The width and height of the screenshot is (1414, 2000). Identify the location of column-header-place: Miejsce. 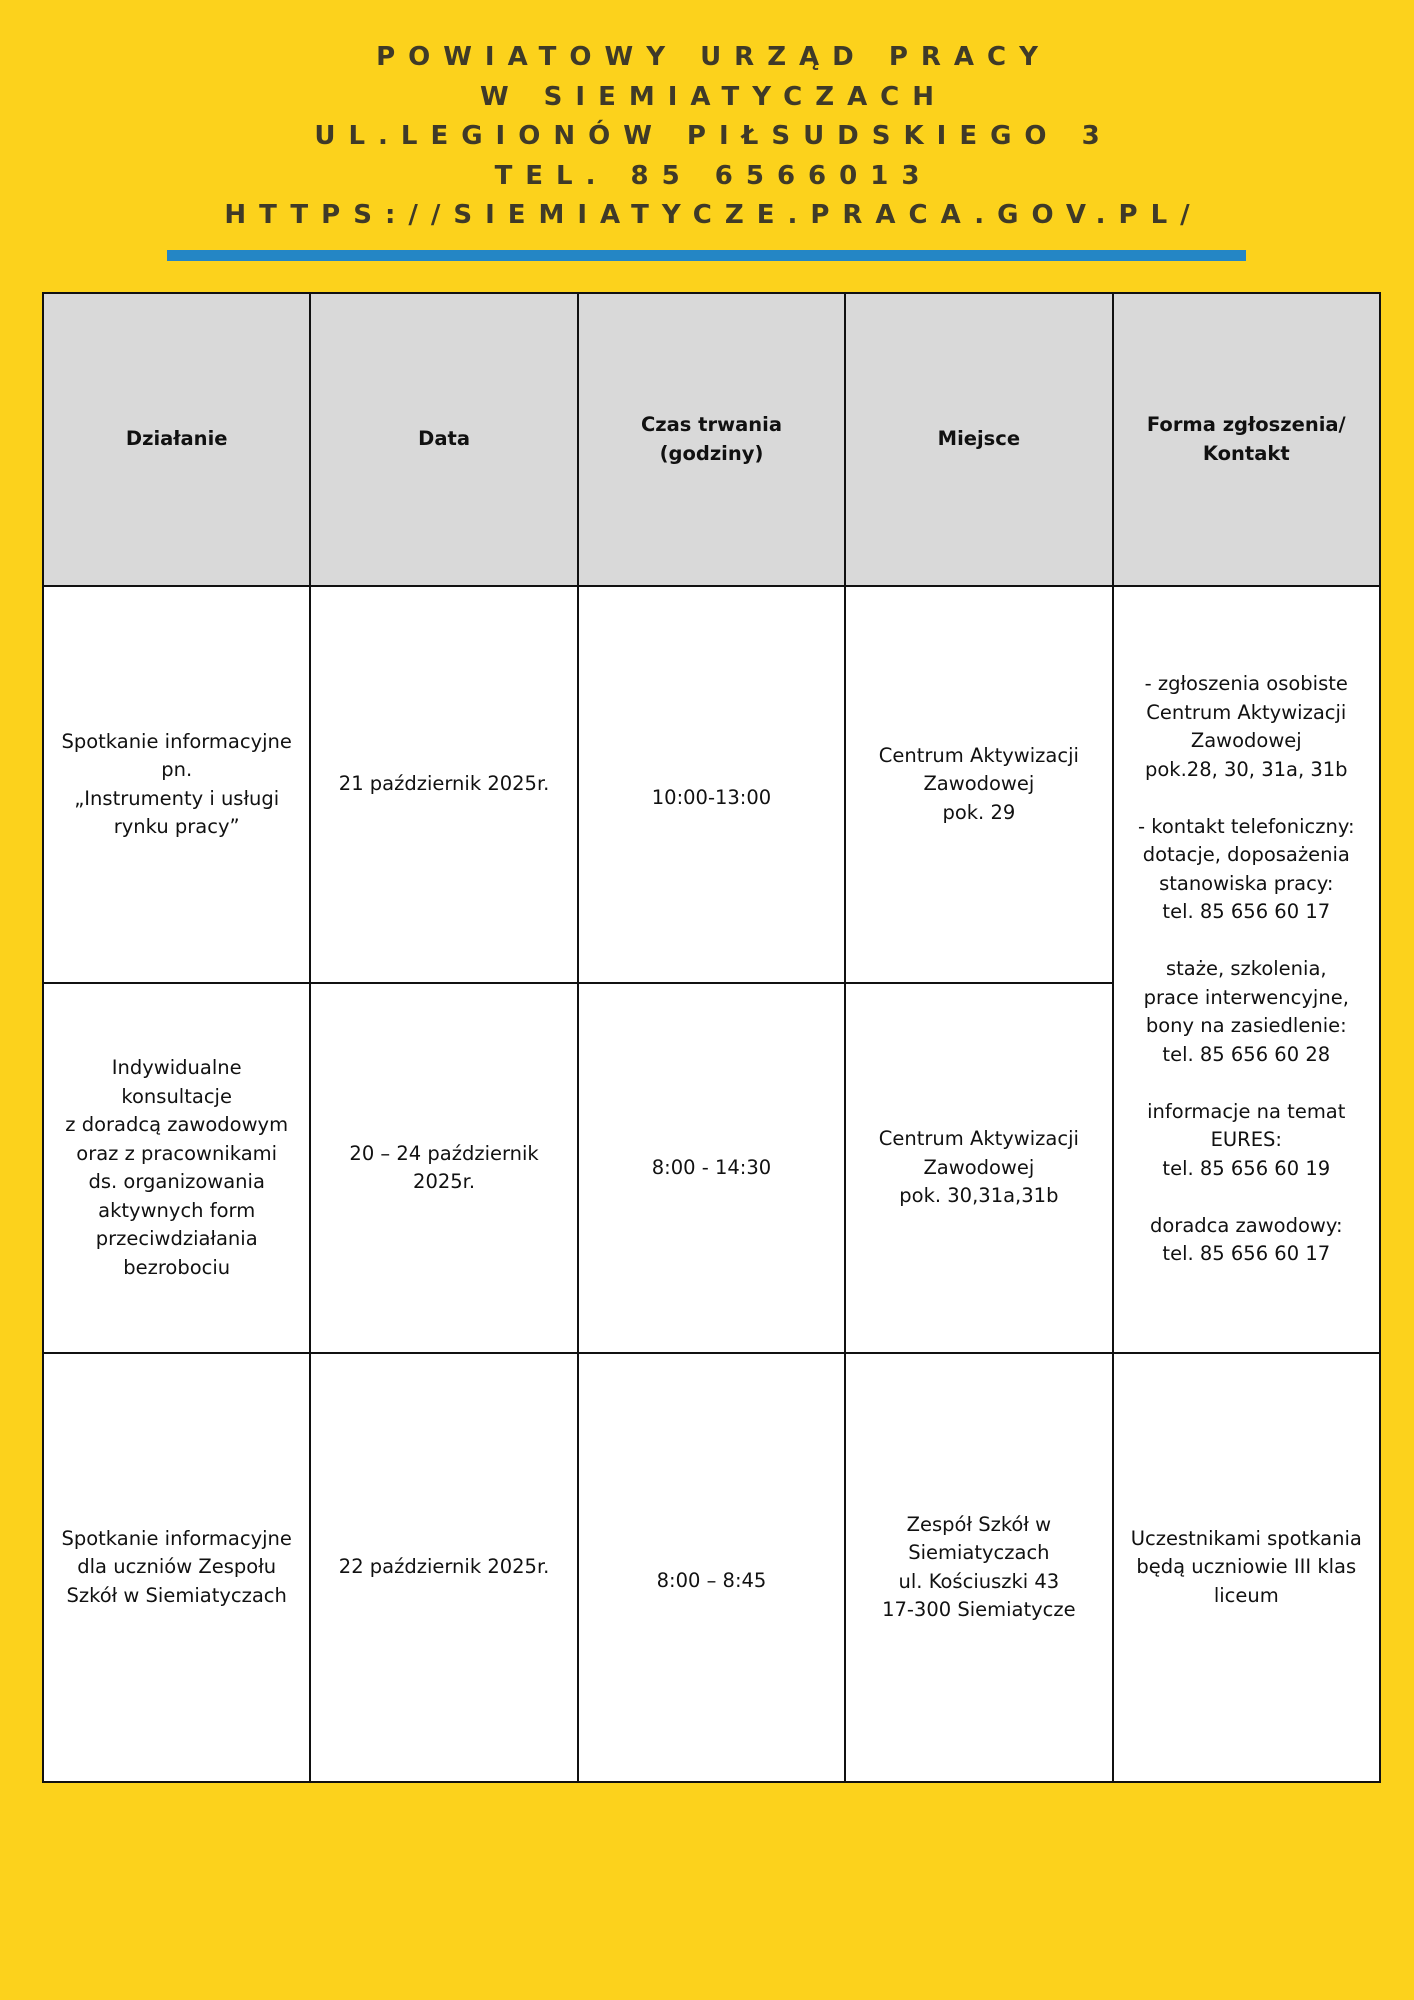
(979, 439).